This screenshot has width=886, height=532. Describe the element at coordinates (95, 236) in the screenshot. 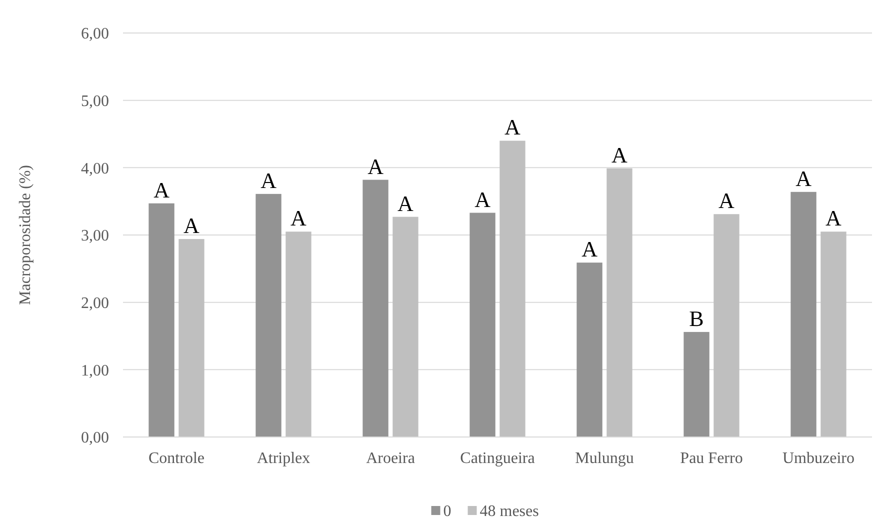

I see `y-tick-label: 3,00` at that location.